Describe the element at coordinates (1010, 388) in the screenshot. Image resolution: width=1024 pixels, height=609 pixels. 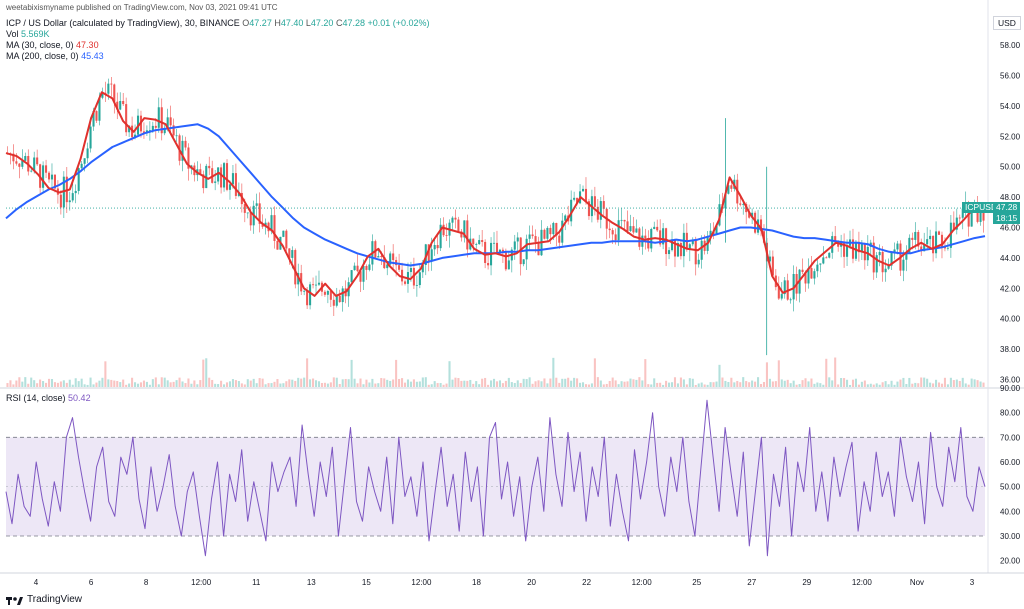
I see `rsi-tick-label: 90.00` at that location.